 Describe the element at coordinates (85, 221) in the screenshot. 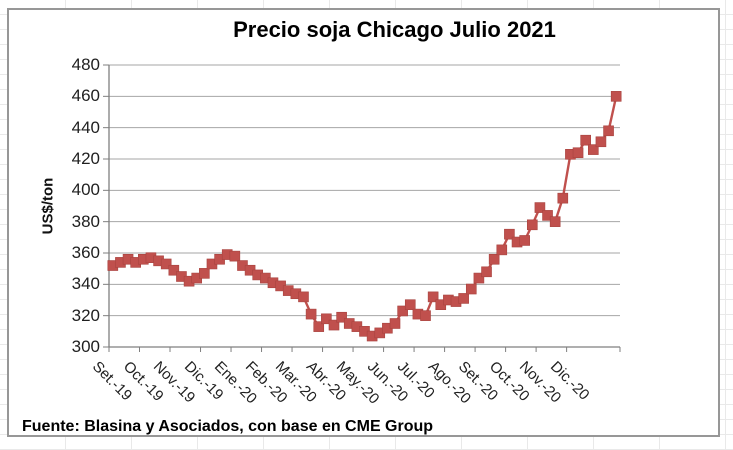

I see `y-tick-label: 380` at that location.